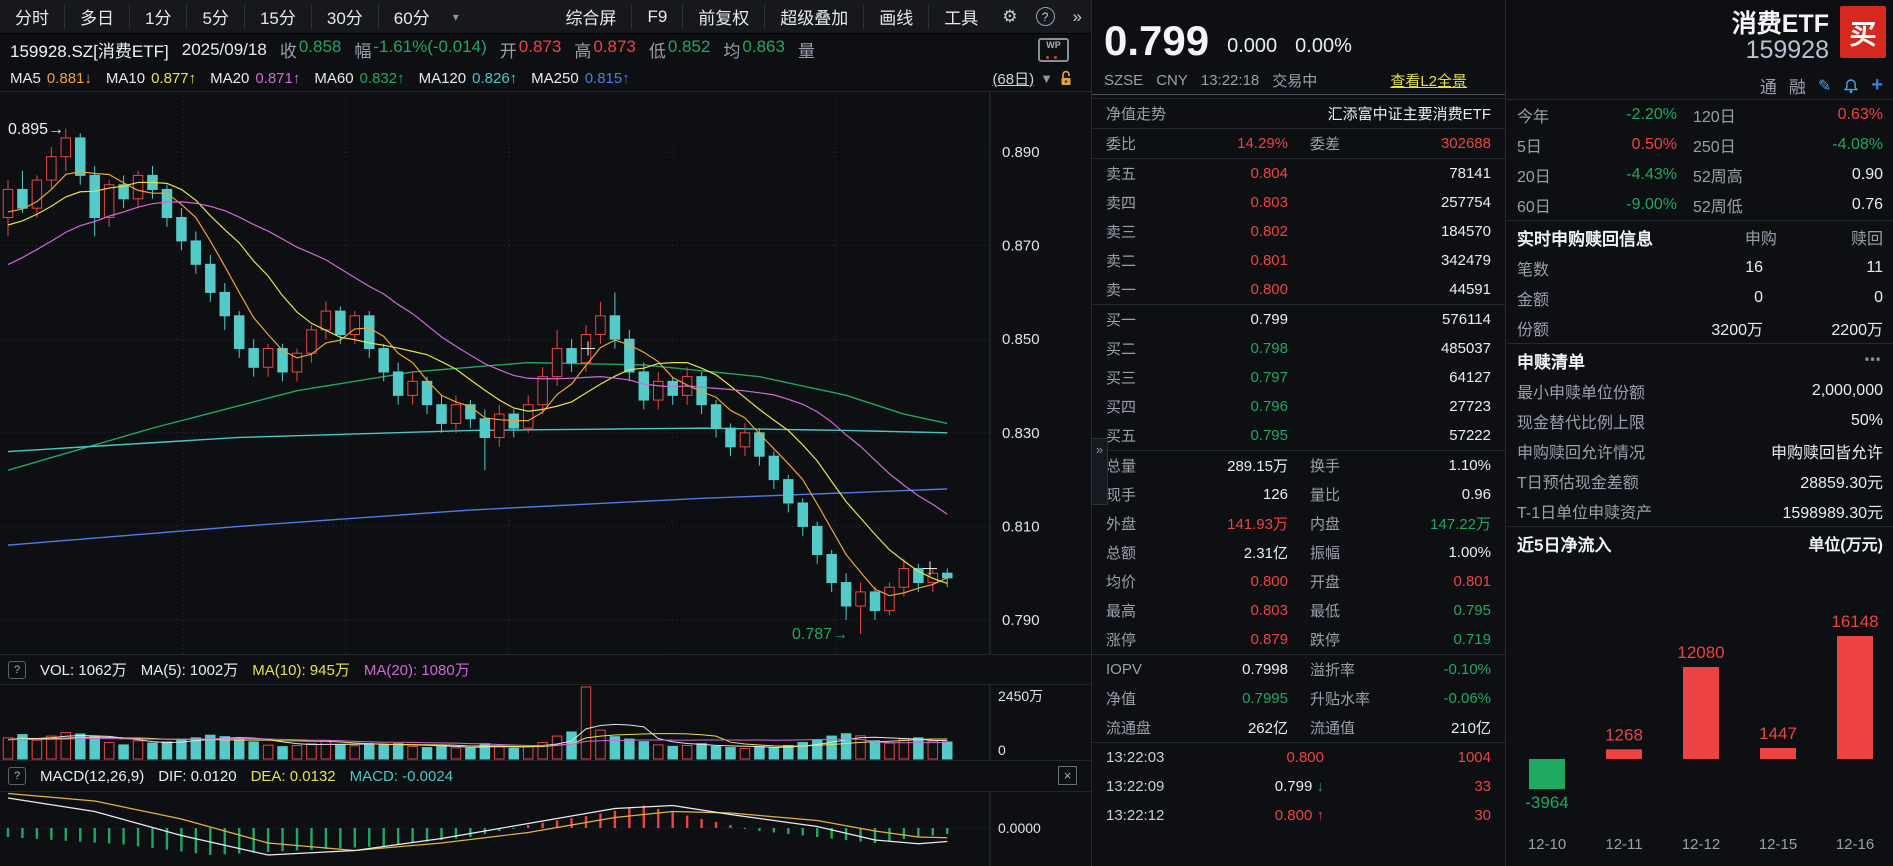 This screenshot has height=866, width=1893. Describe the element at coordinates (1298, 436) in the screenshot. I see `order-book-row: 买五 0.795 57222` at that location.